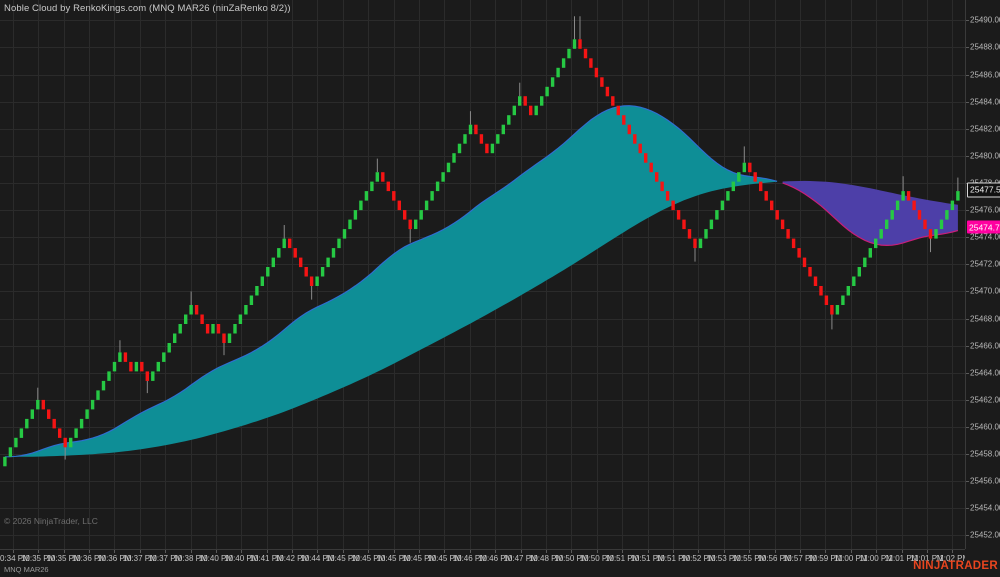 This screenshot has width=1000, height=577. I want to click on last-price-marker: 25474.75, so click(983, 227).